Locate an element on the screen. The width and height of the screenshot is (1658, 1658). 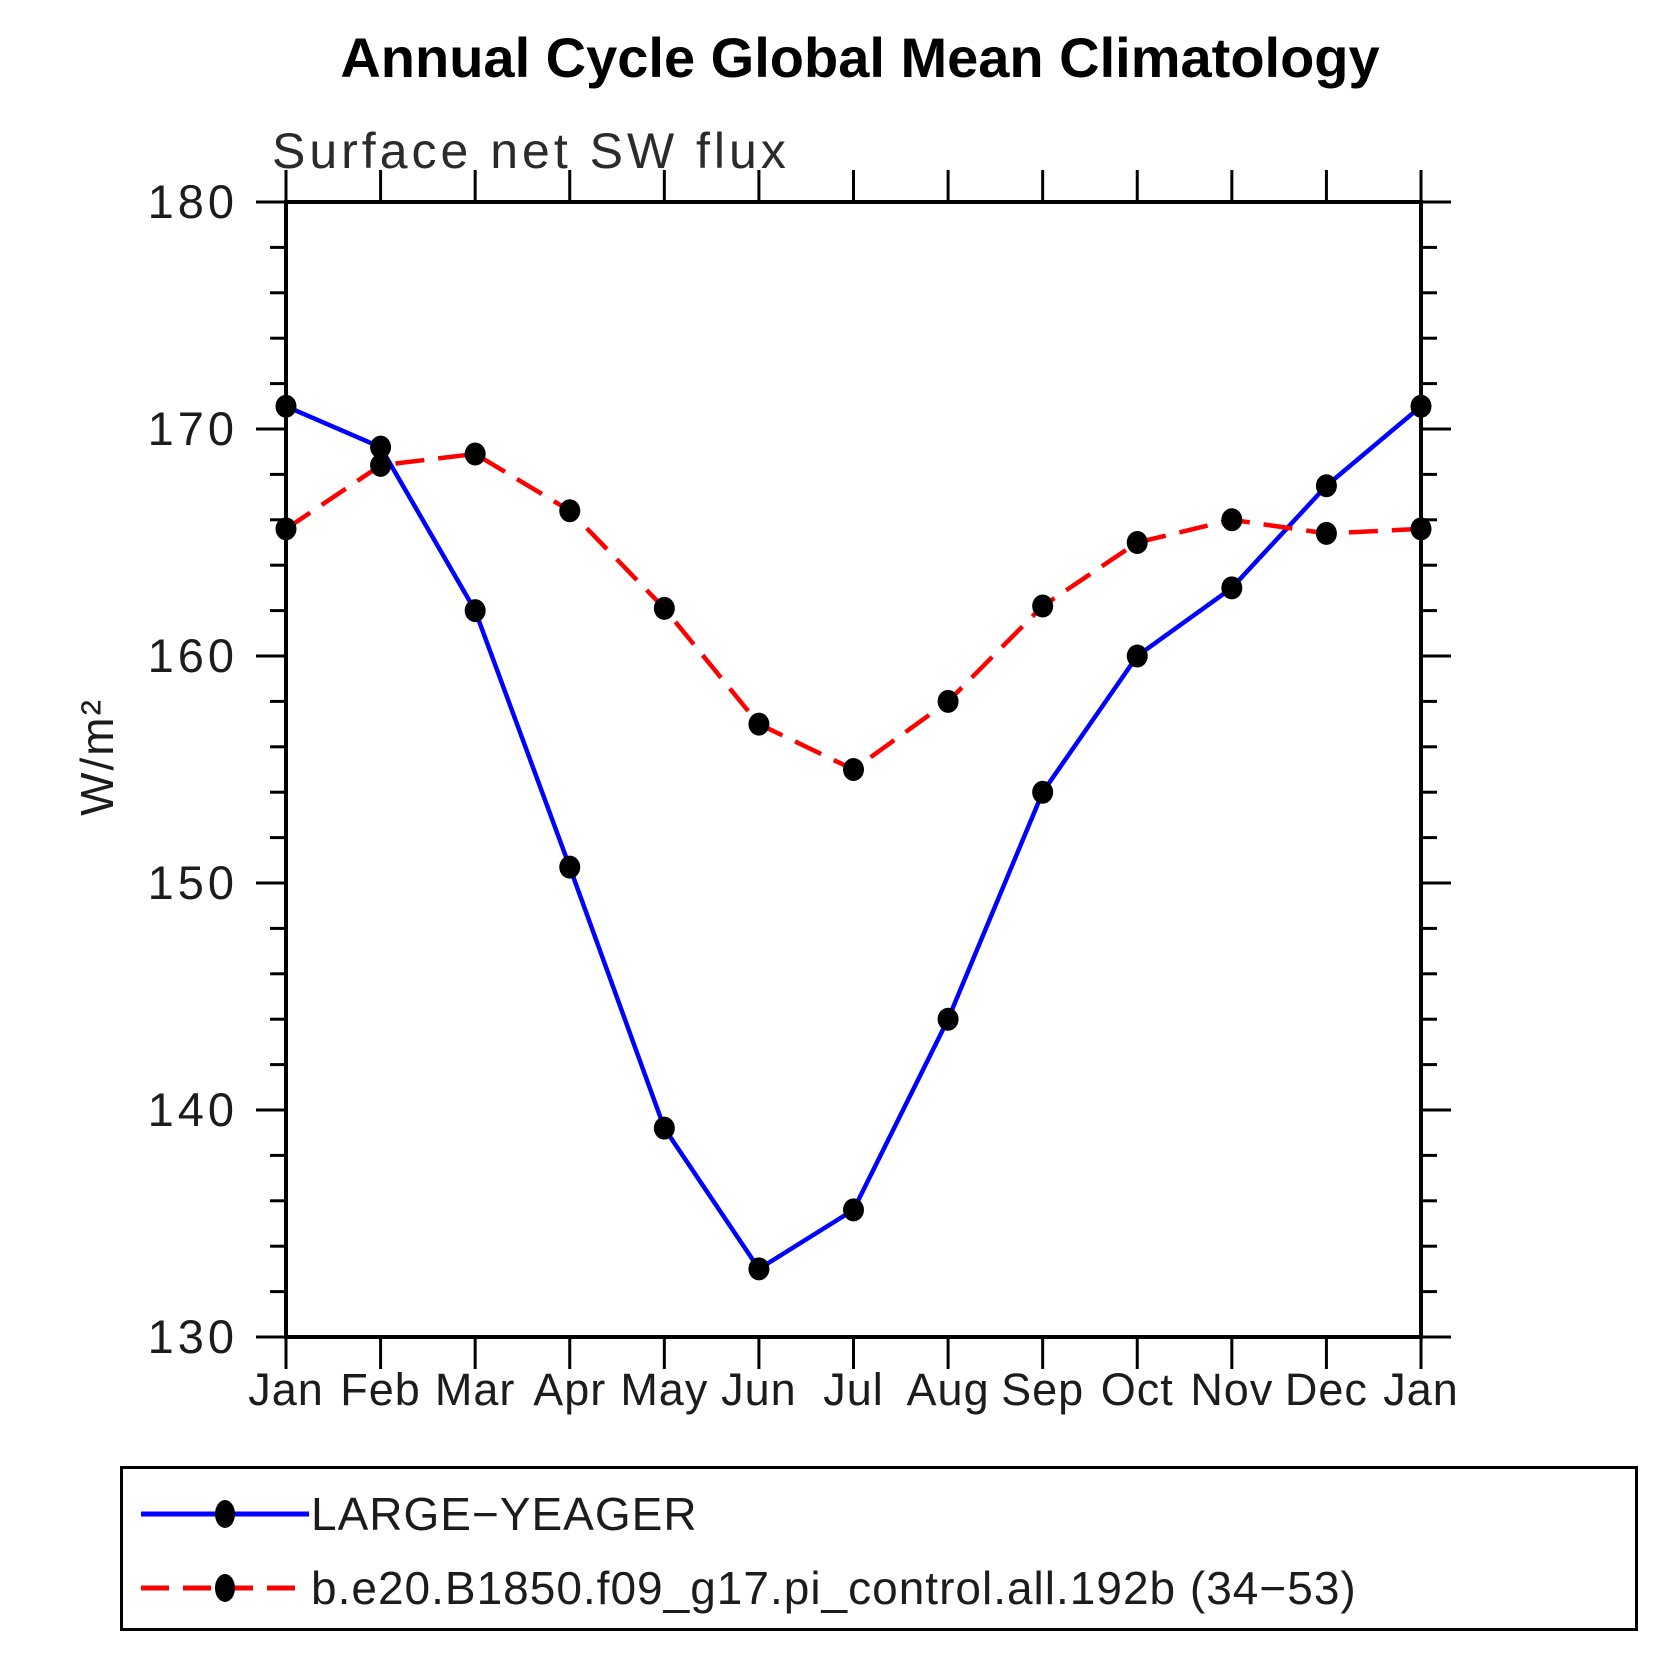
x-tick-label: Jul is located at coordinates (853, 1389).